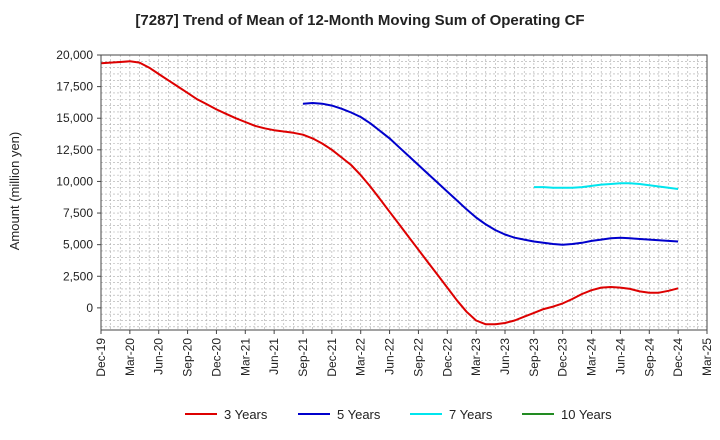  What do you see at coordinates (89, 308) in the screenshot?
I see `y-tick-label: 0` at bounding box center [89, 308].